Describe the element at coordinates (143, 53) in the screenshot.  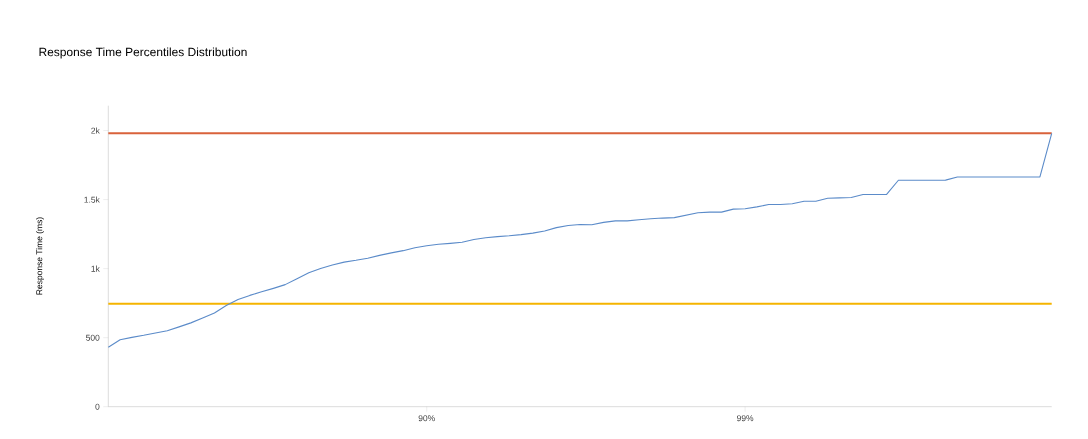
I see `chart-title: Response Time Percentiles Distribution` at that location.